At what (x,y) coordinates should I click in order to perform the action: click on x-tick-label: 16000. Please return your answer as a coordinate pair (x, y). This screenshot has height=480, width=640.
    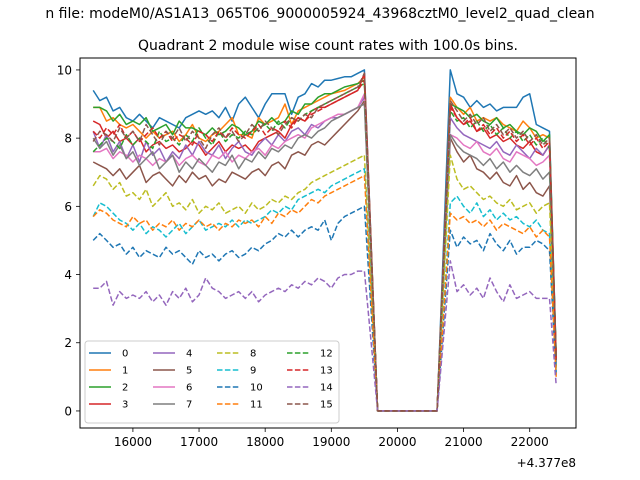
    Looking at the image, I should click on (133, 442).